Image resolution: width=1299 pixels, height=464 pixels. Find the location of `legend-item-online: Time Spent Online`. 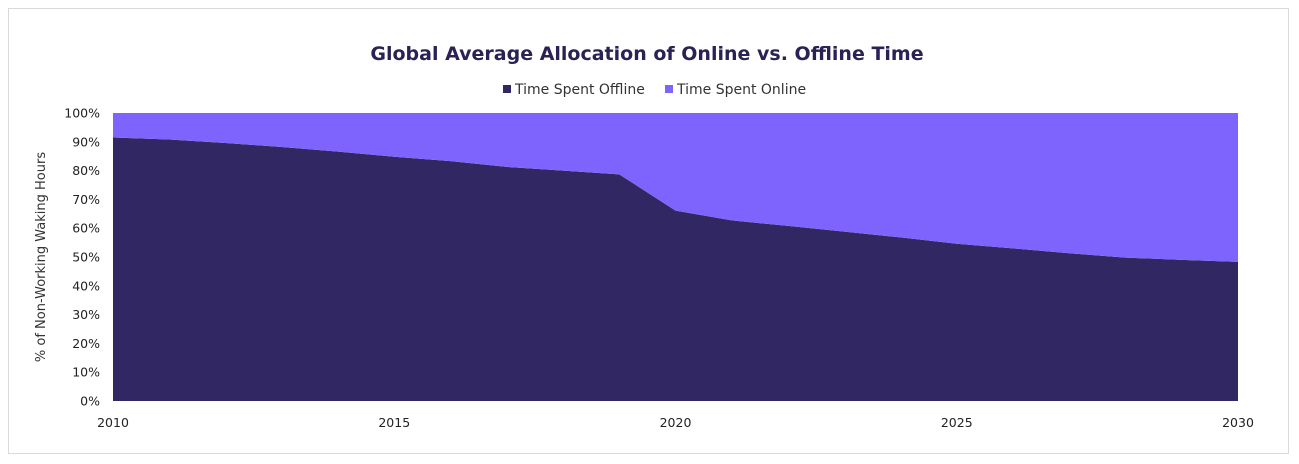

legend-item-online: Time Spent Online is located at coordinates (735, 90).